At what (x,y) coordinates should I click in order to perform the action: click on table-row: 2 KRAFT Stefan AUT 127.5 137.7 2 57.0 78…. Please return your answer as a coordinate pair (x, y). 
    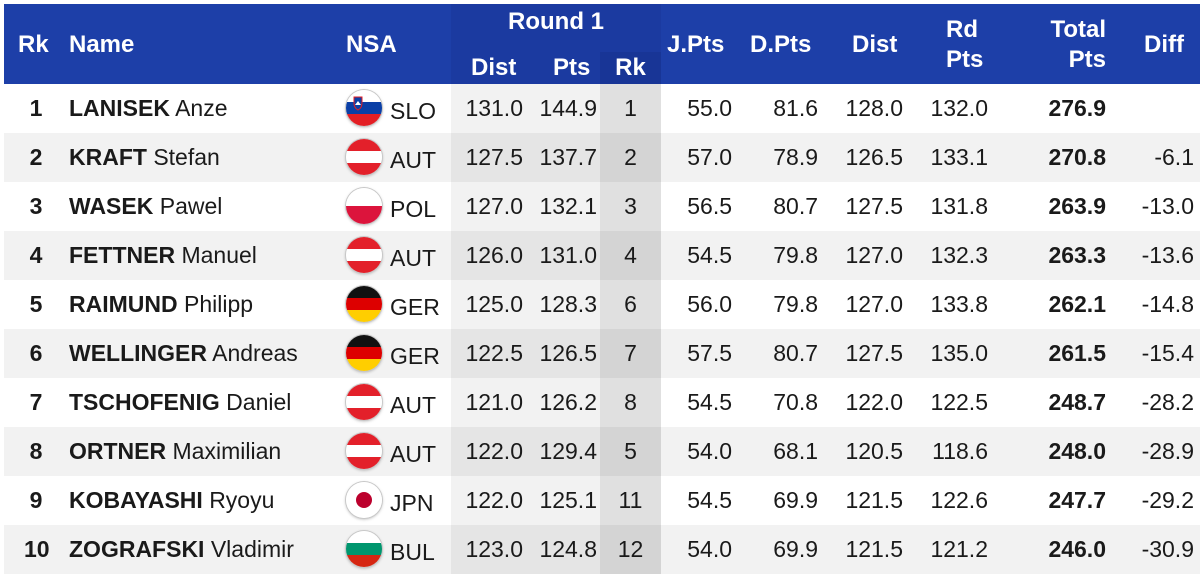
    Looking at the image, I should click on (602, 157).